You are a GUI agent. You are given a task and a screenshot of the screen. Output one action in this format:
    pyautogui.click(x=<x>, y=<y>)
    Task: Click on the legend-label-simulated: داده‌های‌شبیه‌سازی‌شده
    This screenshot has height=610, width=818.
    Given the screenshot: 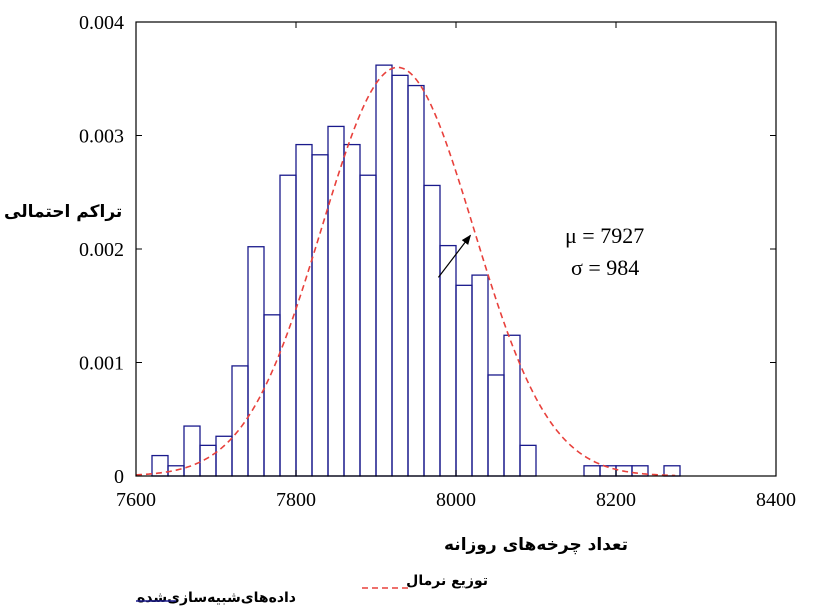 What is the action you would take?
    pyautogui.click(x=216, y=598)
    